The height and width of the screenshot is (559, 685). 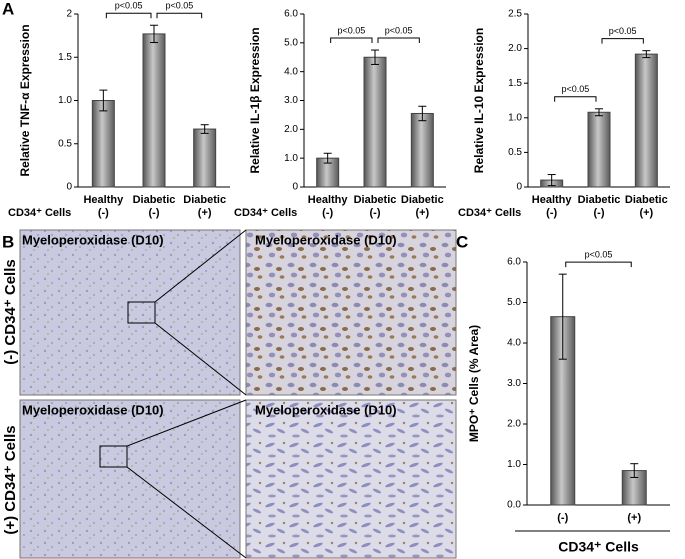 What do you see at coordinates (634, 518) in the screenshot?
I see `x-tick-label: (+)` at bounding box center [634, 518].